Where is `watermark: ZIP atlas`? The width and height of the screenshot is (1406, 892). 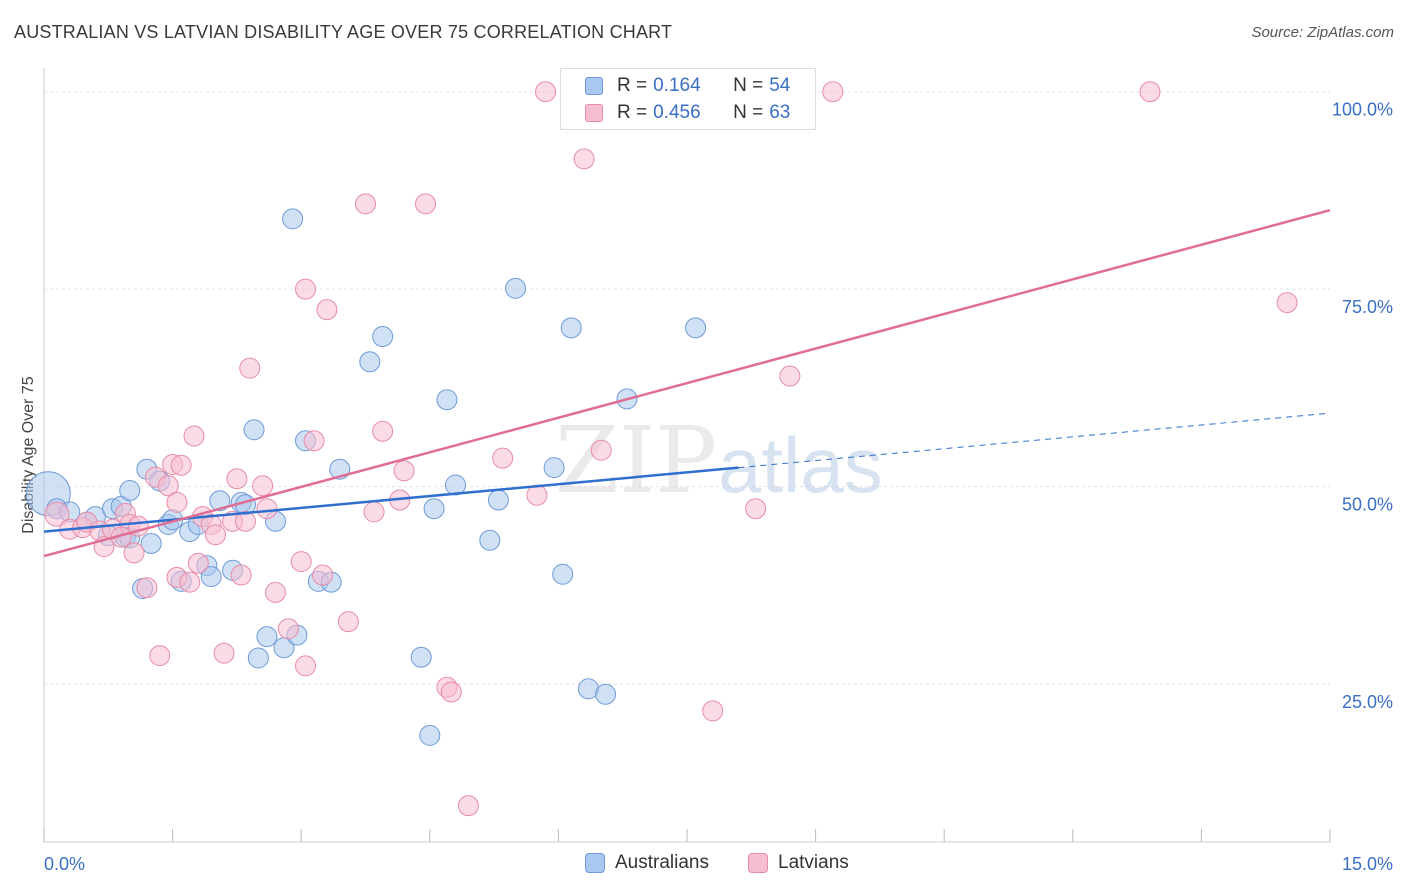
watermark: ZIP atlas is located at coordinates (719, 460).